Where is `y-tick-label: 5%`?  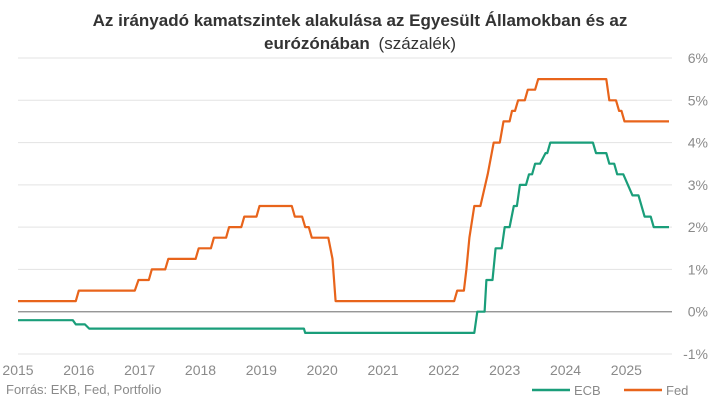 y-tick-label: 5% is located at coordinates (698, 100).